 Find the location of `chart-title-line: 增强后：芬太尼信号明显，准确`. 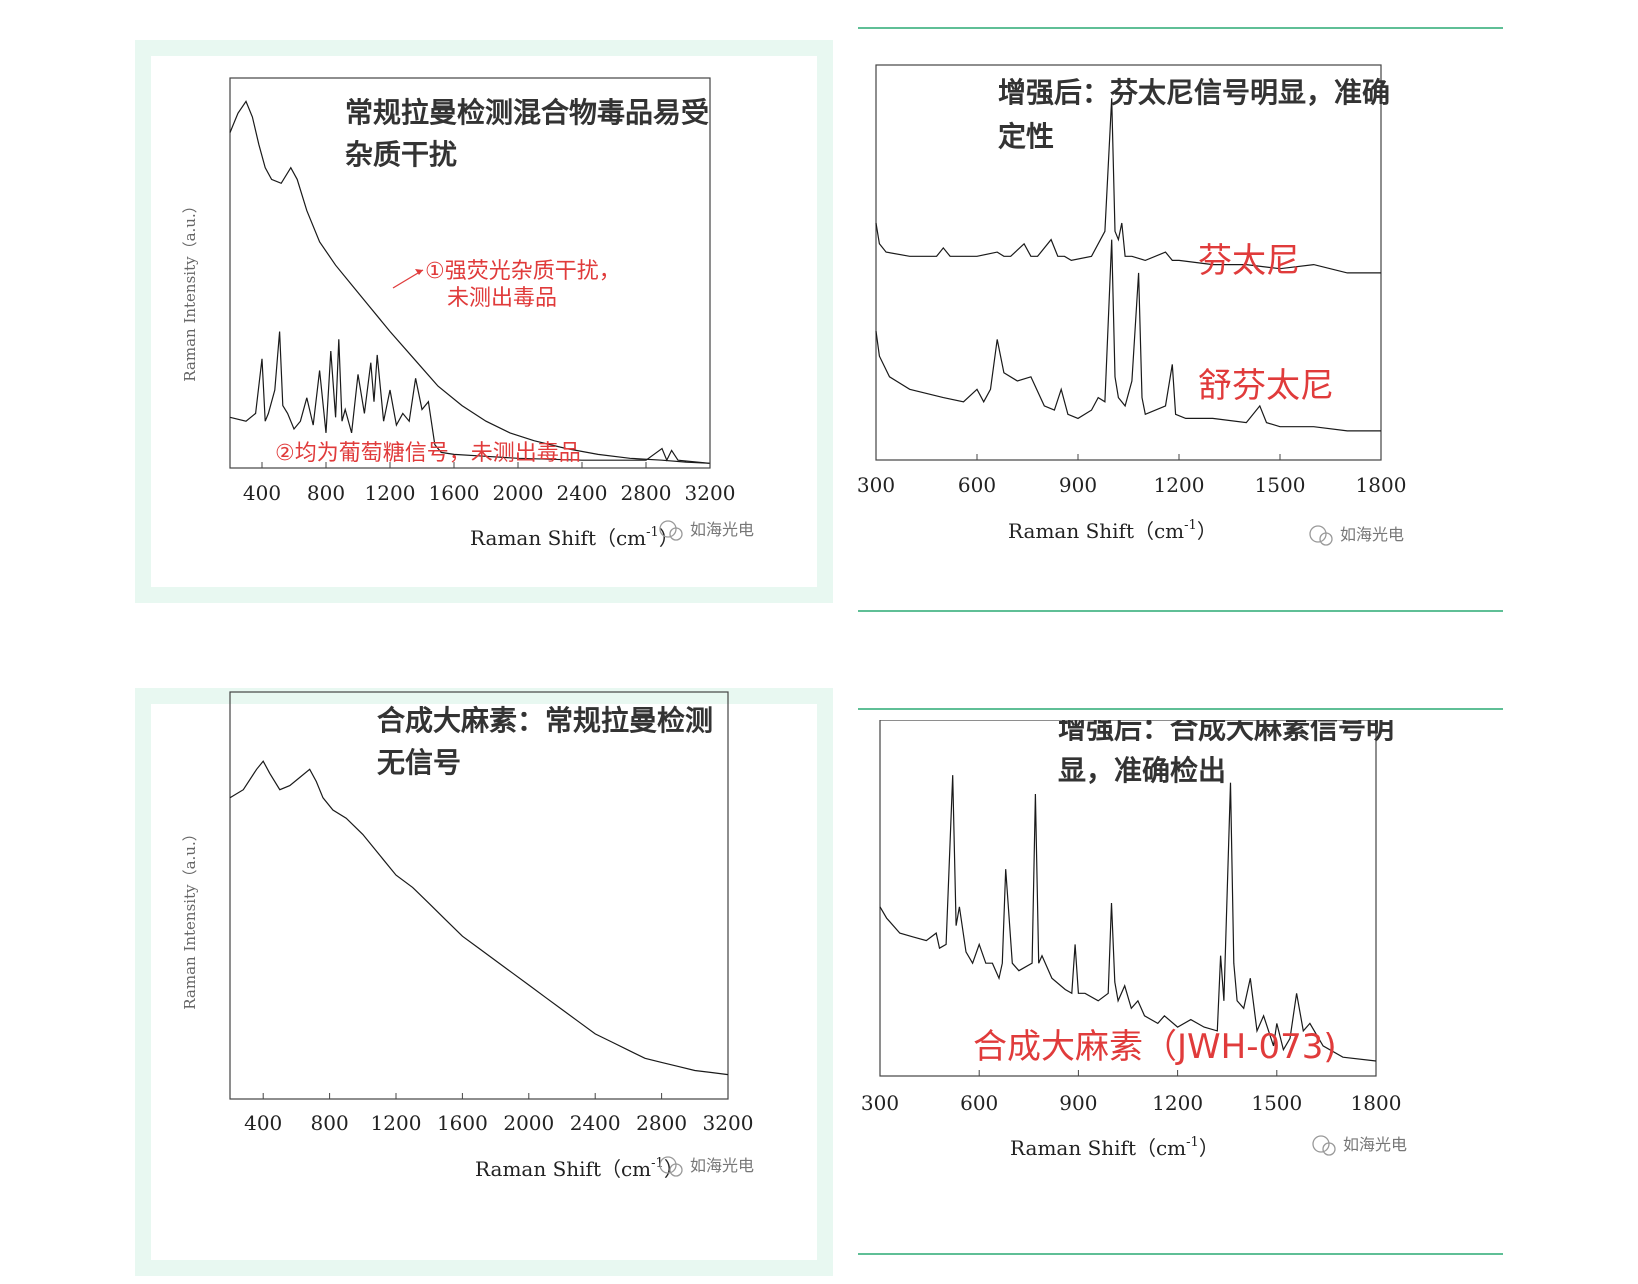

chart-title-line: 增强后：芬太尼信号明显，准确 is located at coordinates (1194, 92).